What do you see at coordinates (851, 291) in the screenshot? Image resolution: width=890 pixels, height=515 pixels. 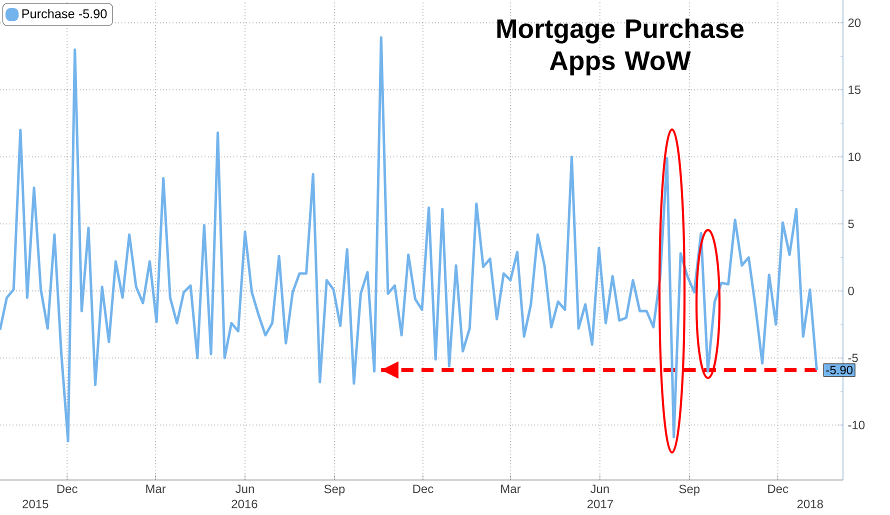 I see `y-tick-label: 0` at bounding box center [851, 291].